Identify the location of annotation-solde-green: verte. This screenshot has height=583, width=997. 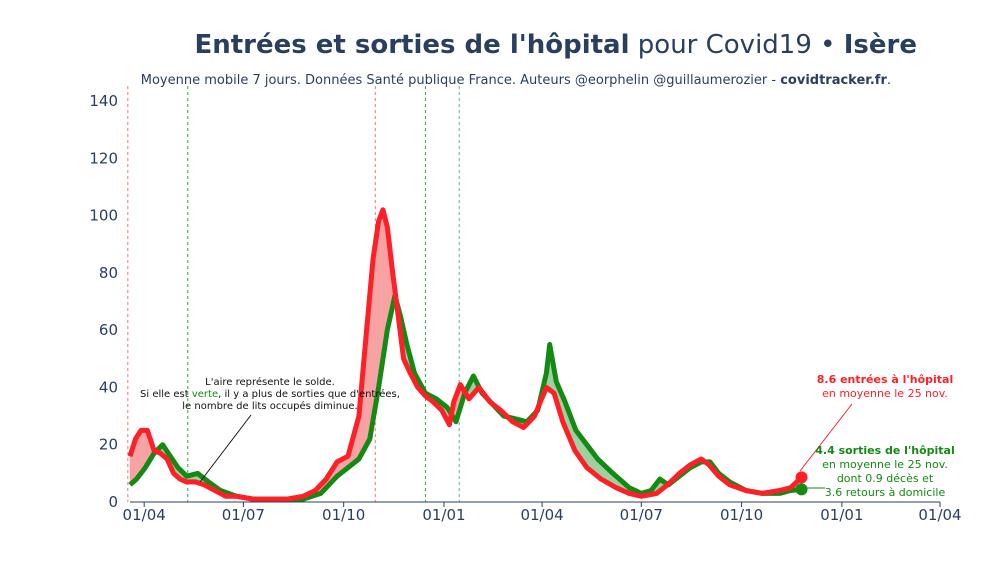
(205, 394).